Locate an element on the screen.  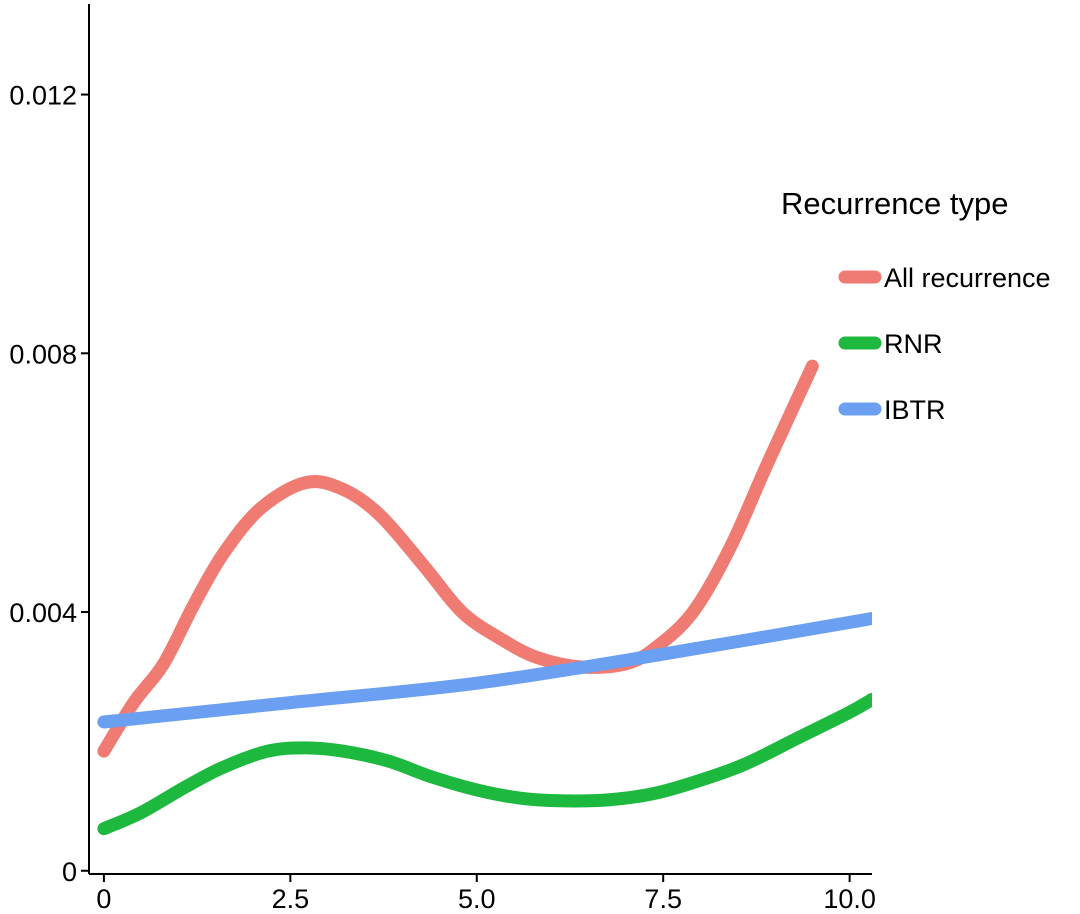
x-ticks: 0 2.5 5.0 7.5 10.0 is located at coordinates (486, 894).